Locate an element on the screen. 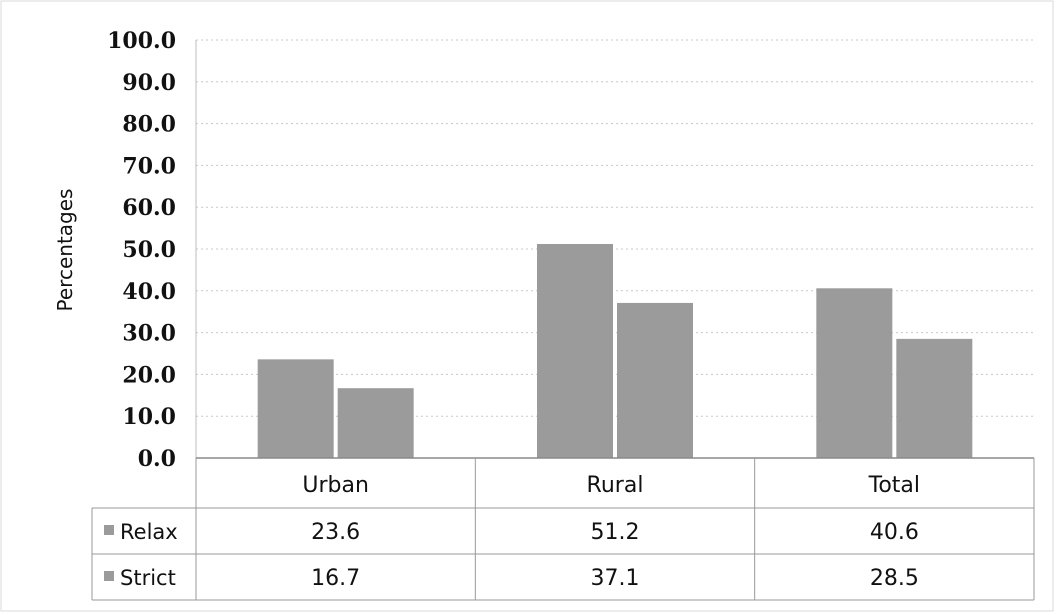  bar-strict-rural is located at coordinates (655, 380).